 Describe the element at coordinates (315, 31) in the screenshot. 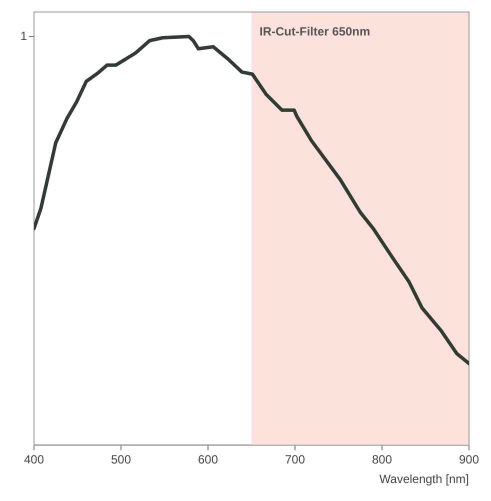

I see `band-label: IR-Cut-Filter 650nm` at that location.